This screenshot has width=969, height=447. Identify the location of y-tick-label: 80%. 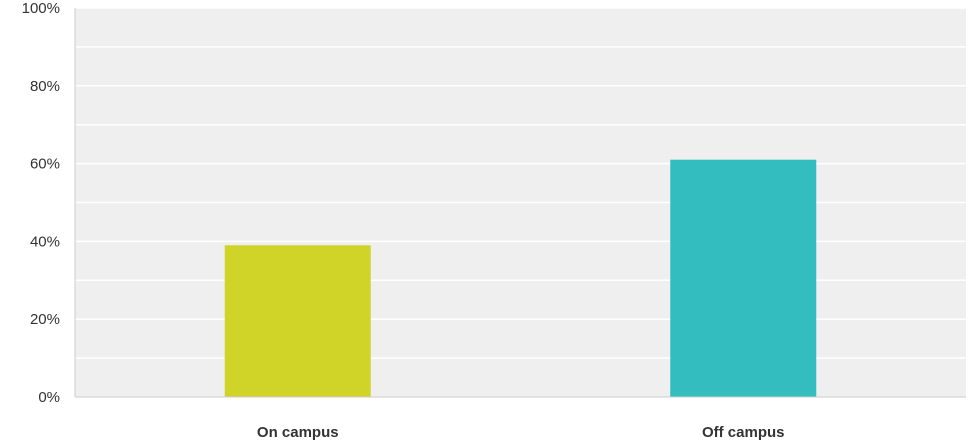
(45, 86).